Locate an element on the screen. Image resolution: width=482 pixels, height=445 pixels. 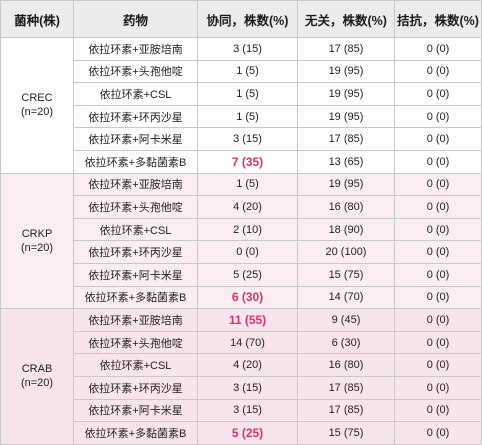
table-row: 依拉环素+头孢他啶 4 (20) 16 (80) 0 (0) is located at coordinates (241, 207).